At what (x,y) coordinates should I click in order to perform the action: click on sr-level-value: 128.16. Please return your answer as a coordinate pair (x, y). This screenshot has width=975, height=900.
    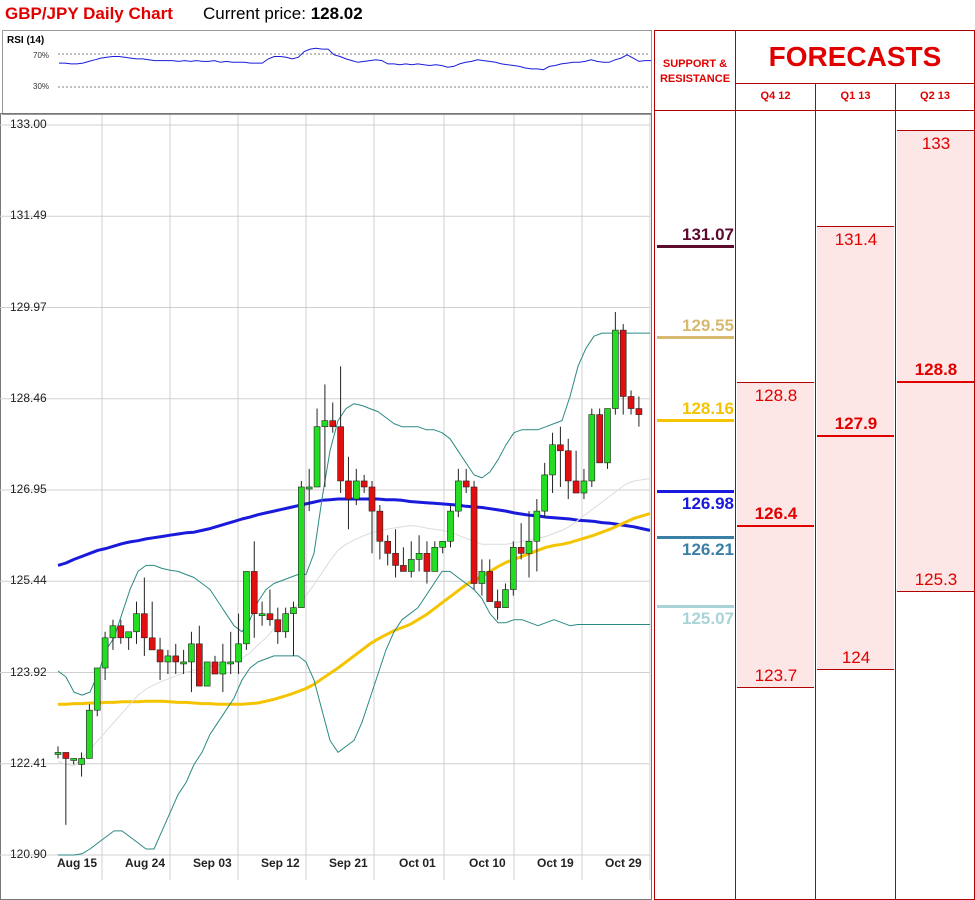
    Looking at the image, I should click on (708, 409).